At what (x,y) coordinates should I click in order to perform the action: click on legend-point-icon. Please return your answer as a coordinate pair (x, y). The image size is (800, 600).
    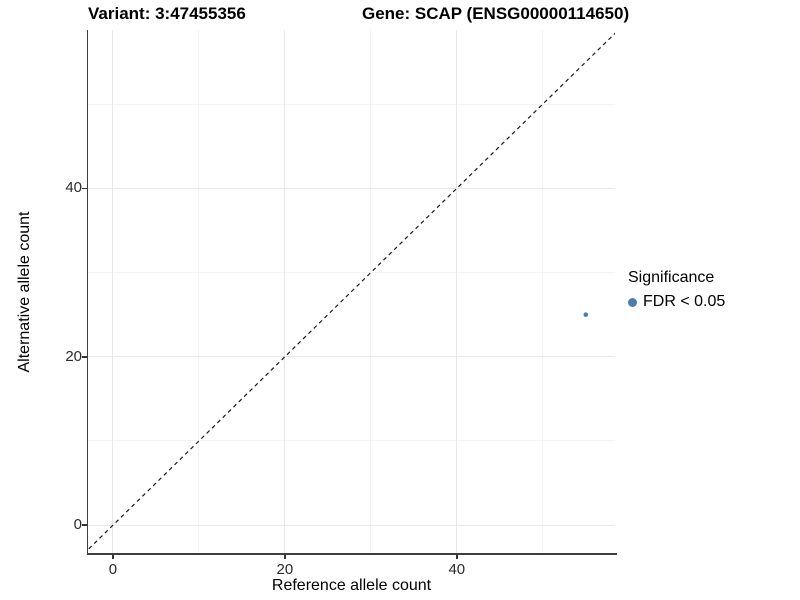
    Looking at the image, I should click on (632, 302).